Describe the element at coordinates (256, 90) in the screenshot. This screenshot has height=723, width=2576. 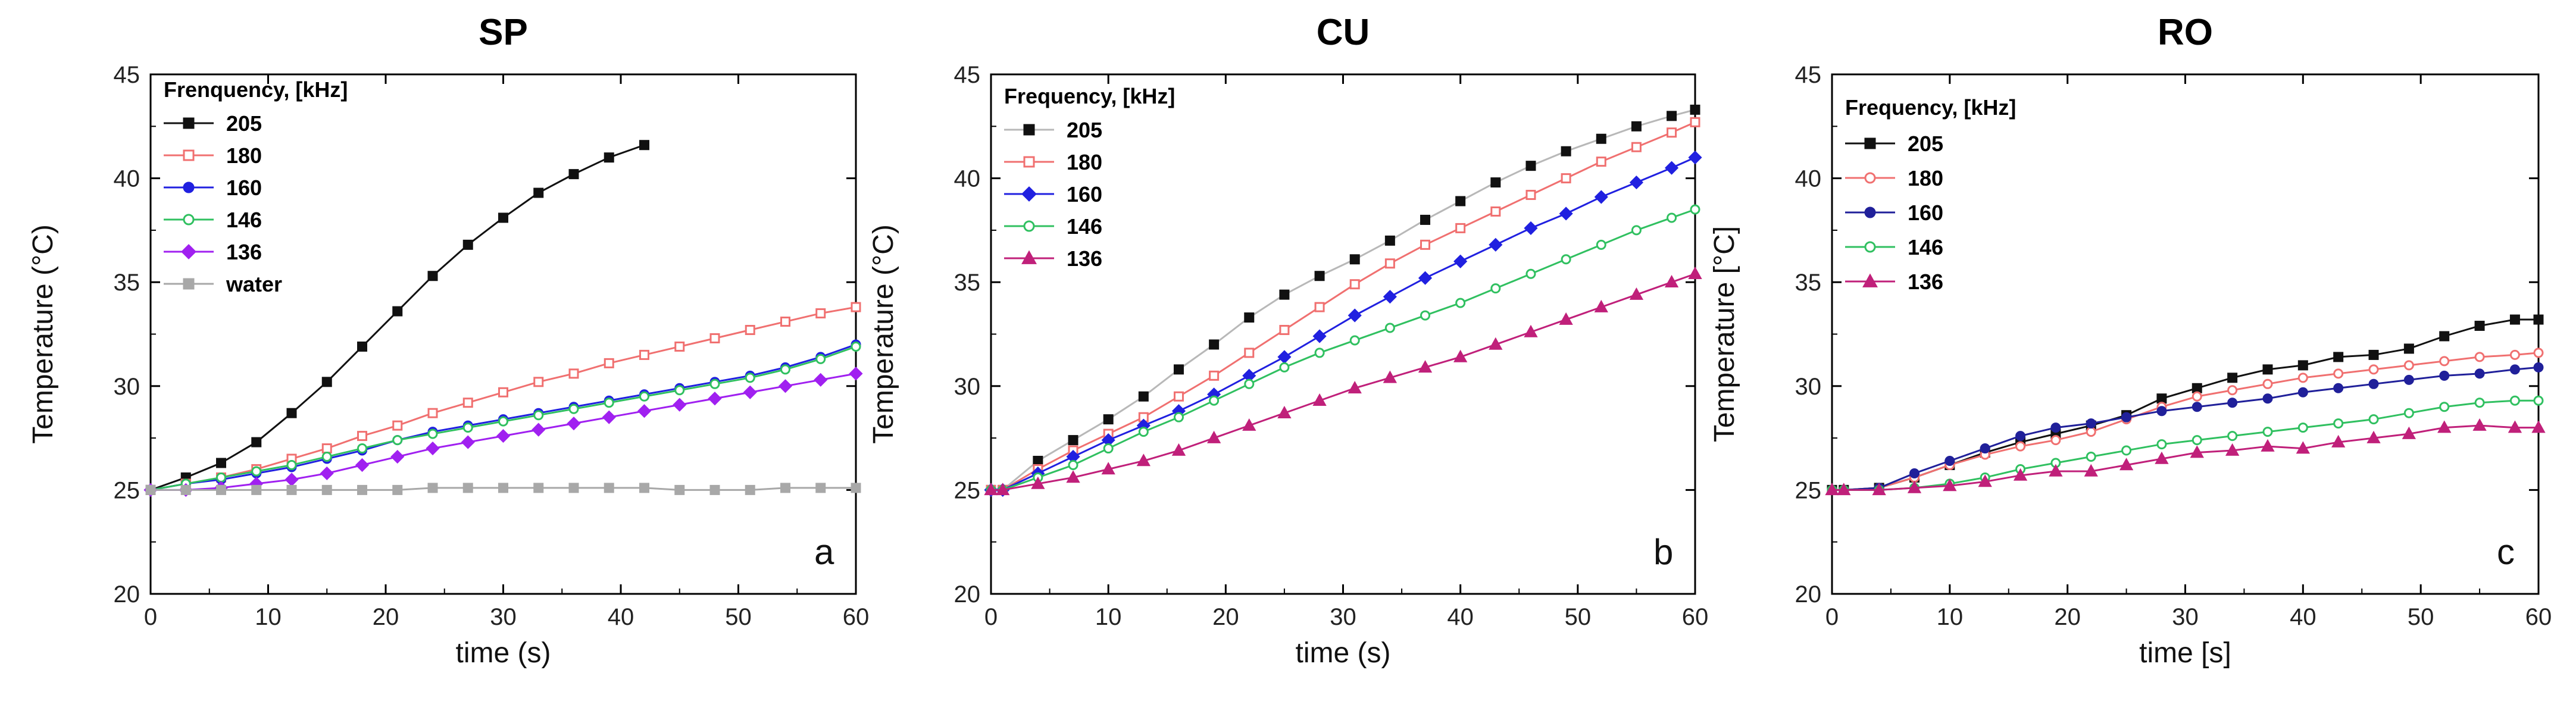
I see `legend-title: Frenquency, [kHz]` at that location.